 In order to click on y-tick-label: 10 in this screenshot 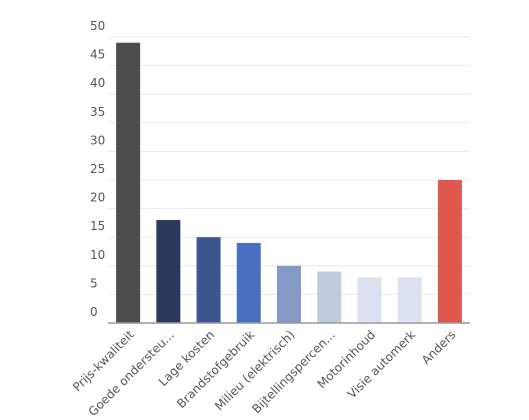, I will do `click(97, 255)`.